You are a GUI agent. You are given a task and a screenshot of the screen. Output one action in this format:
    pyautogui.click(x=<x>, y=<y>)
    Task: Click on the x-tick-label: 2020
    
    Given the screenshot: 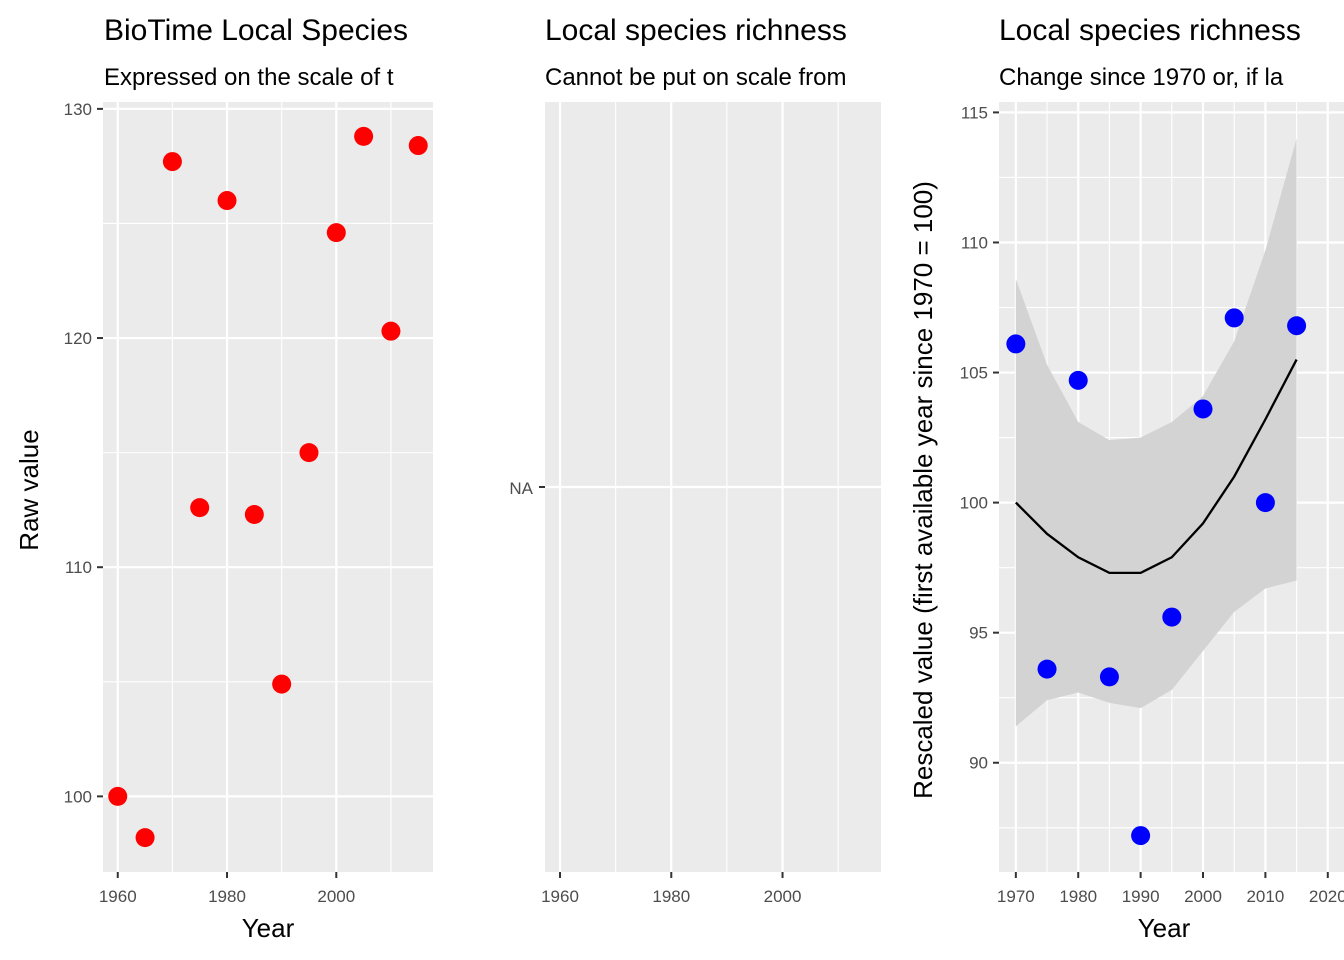 What is the action you would take?
    pyautogui.click(x=1326, y=896)
    